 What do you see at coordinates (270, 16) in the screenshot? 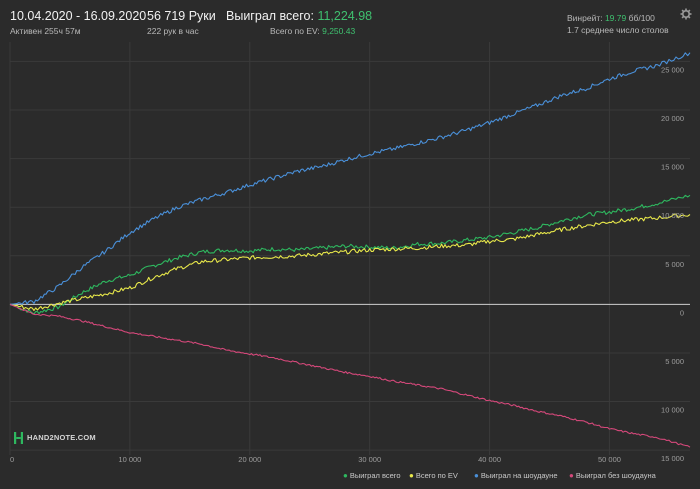
I see `won-total-label: Выиграл всего:` at bounding box center [270, 16].